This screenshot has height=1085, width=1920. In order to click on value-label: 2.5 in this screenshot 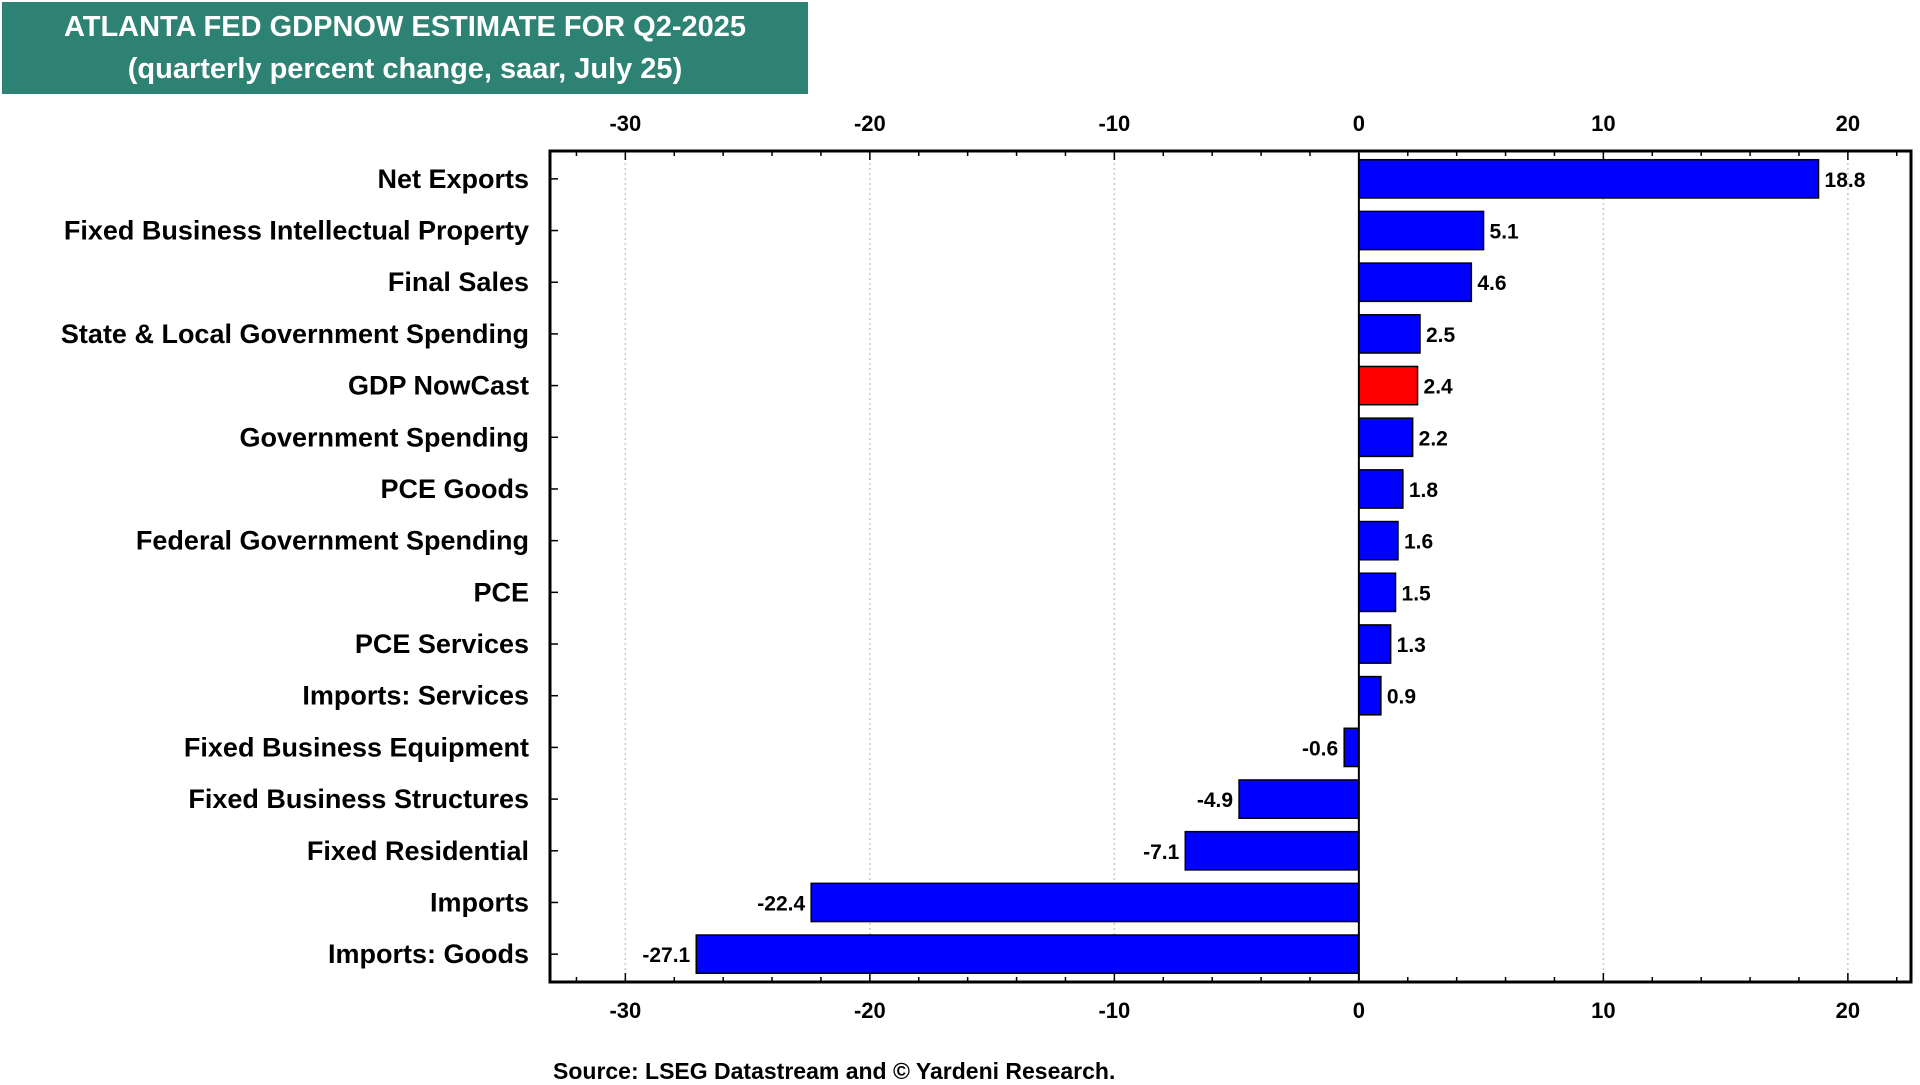, I will do `click(1441, 335)`.